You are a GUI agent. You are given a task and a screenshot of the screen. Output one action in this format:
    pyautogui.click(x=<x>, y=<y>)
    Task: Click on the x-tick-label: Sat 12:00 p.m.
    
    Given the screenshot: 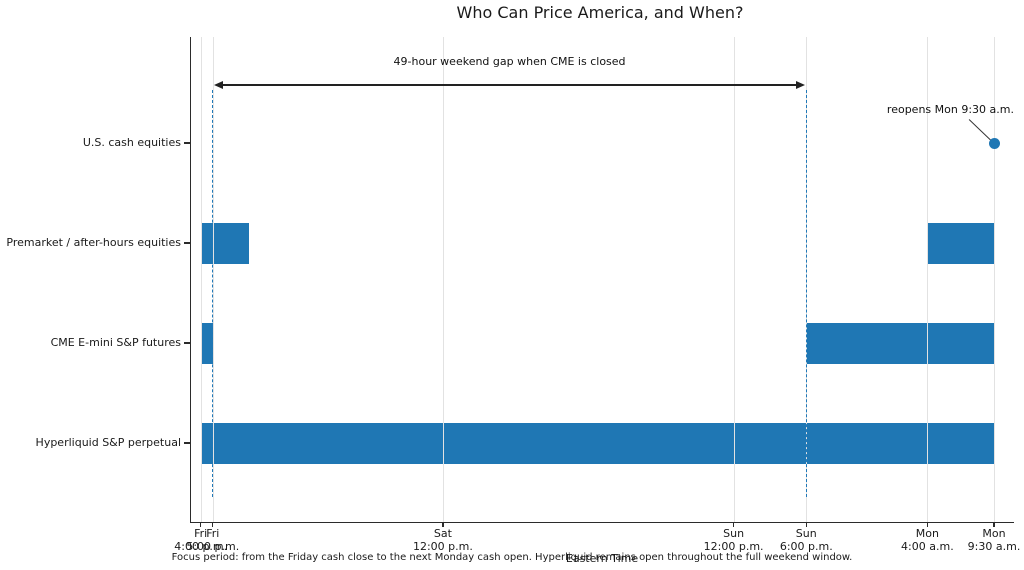 What is the action you would take?
    pyautogui.click(x=442, y=540)
    